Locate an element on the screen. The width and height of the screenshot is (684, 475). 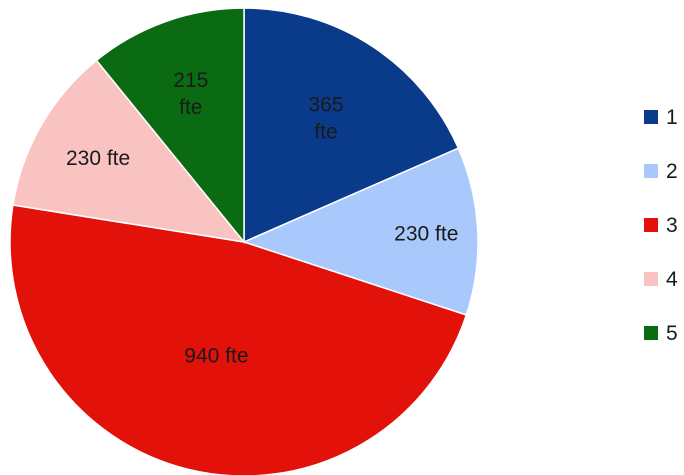
pie-slice-label-2: 230 fte is located at coordinates (426, 233).